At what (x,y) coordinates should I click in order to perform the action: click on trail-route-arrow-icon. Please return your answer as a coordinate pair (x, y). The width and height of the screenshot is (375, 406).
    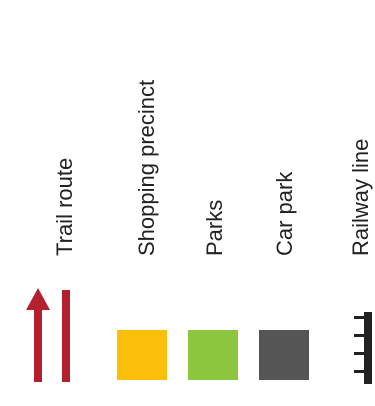
    Looking at the image, I should click on (48, 335).